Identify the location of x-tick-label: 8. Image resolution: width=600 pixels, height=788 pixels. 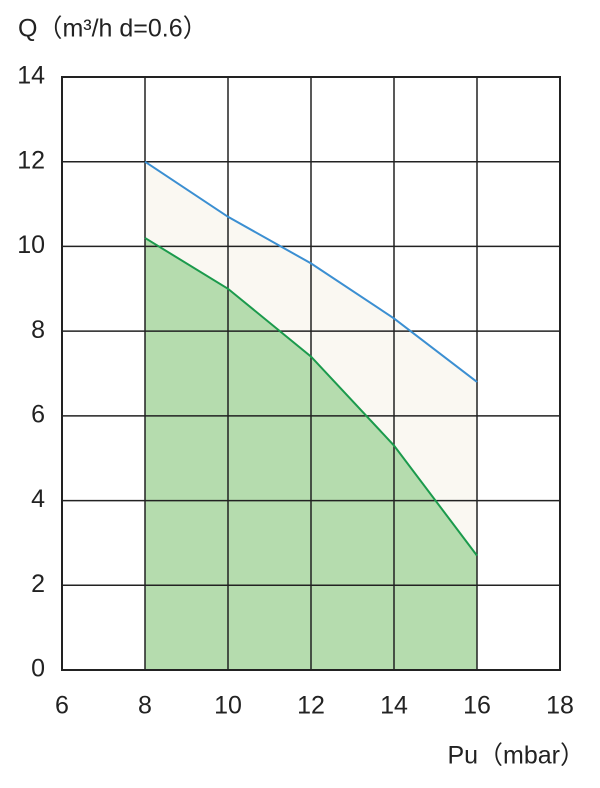
(145, 706).